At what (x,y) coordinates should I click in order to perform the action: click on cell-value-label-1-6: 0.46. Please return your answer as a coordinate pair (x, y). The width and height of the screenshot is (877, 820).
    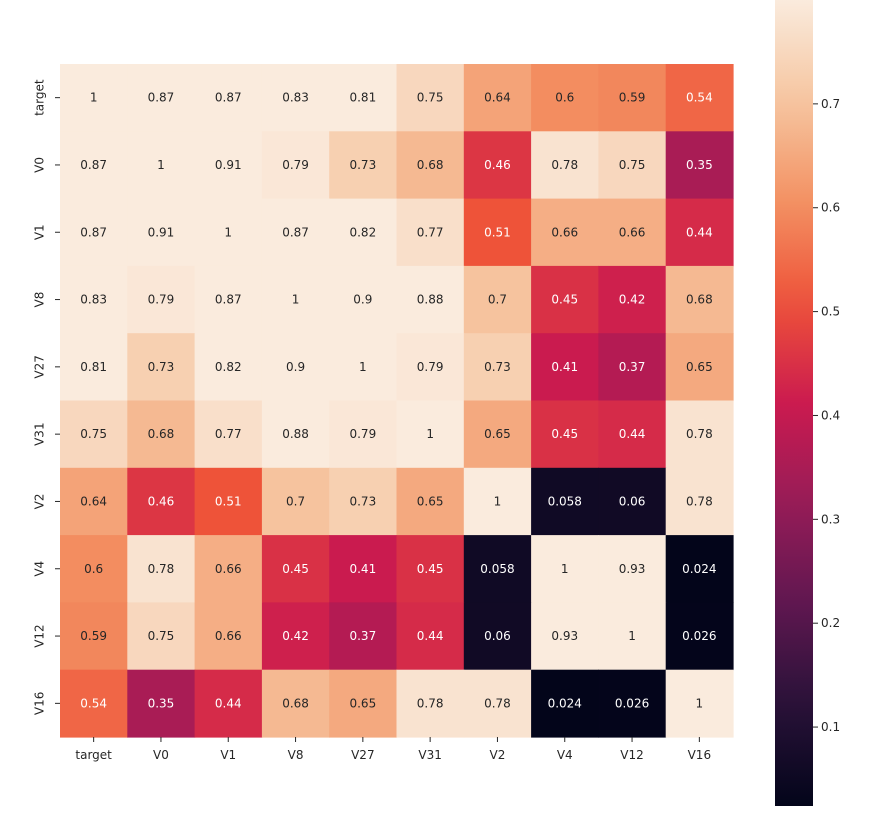
    Looking at the image, I should click on (497, 165).